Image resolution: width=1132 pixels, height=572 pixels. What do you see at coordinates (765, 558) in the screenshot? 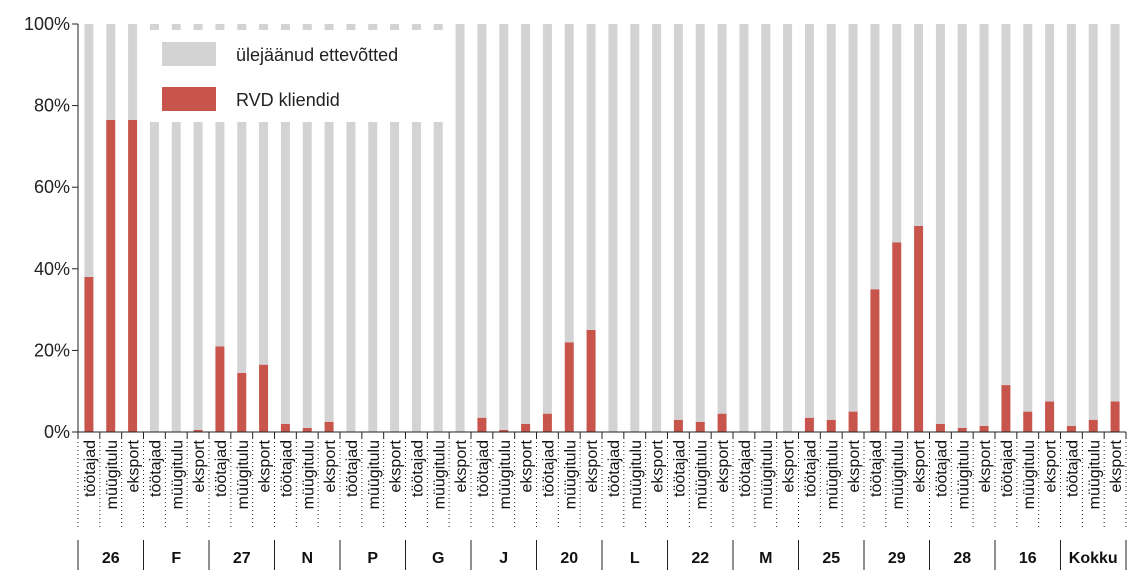
I see `group-label-10: M` at bounding box center [765, 558].